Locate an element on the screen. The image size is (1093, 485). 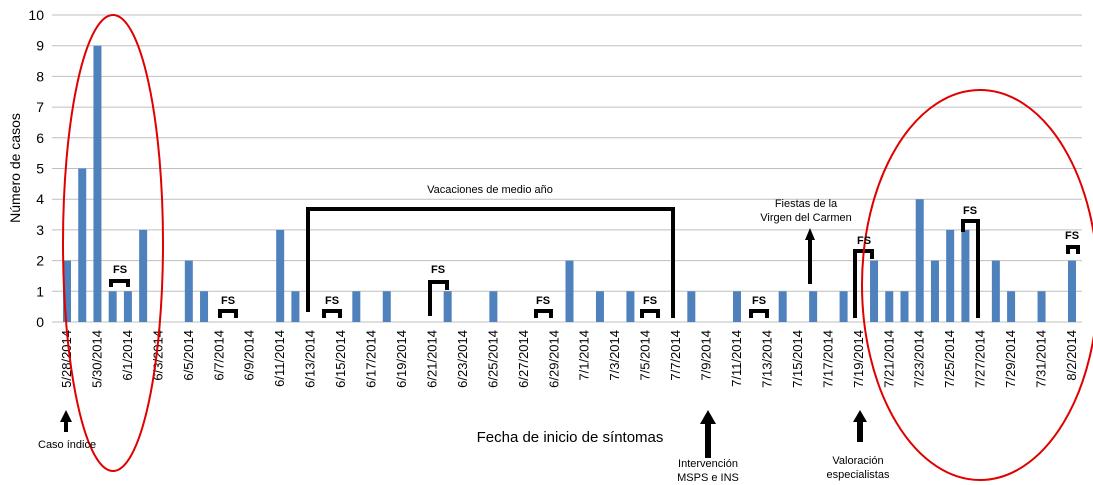
y-axis-label: Número de casos is located at coordinates (15, 168).